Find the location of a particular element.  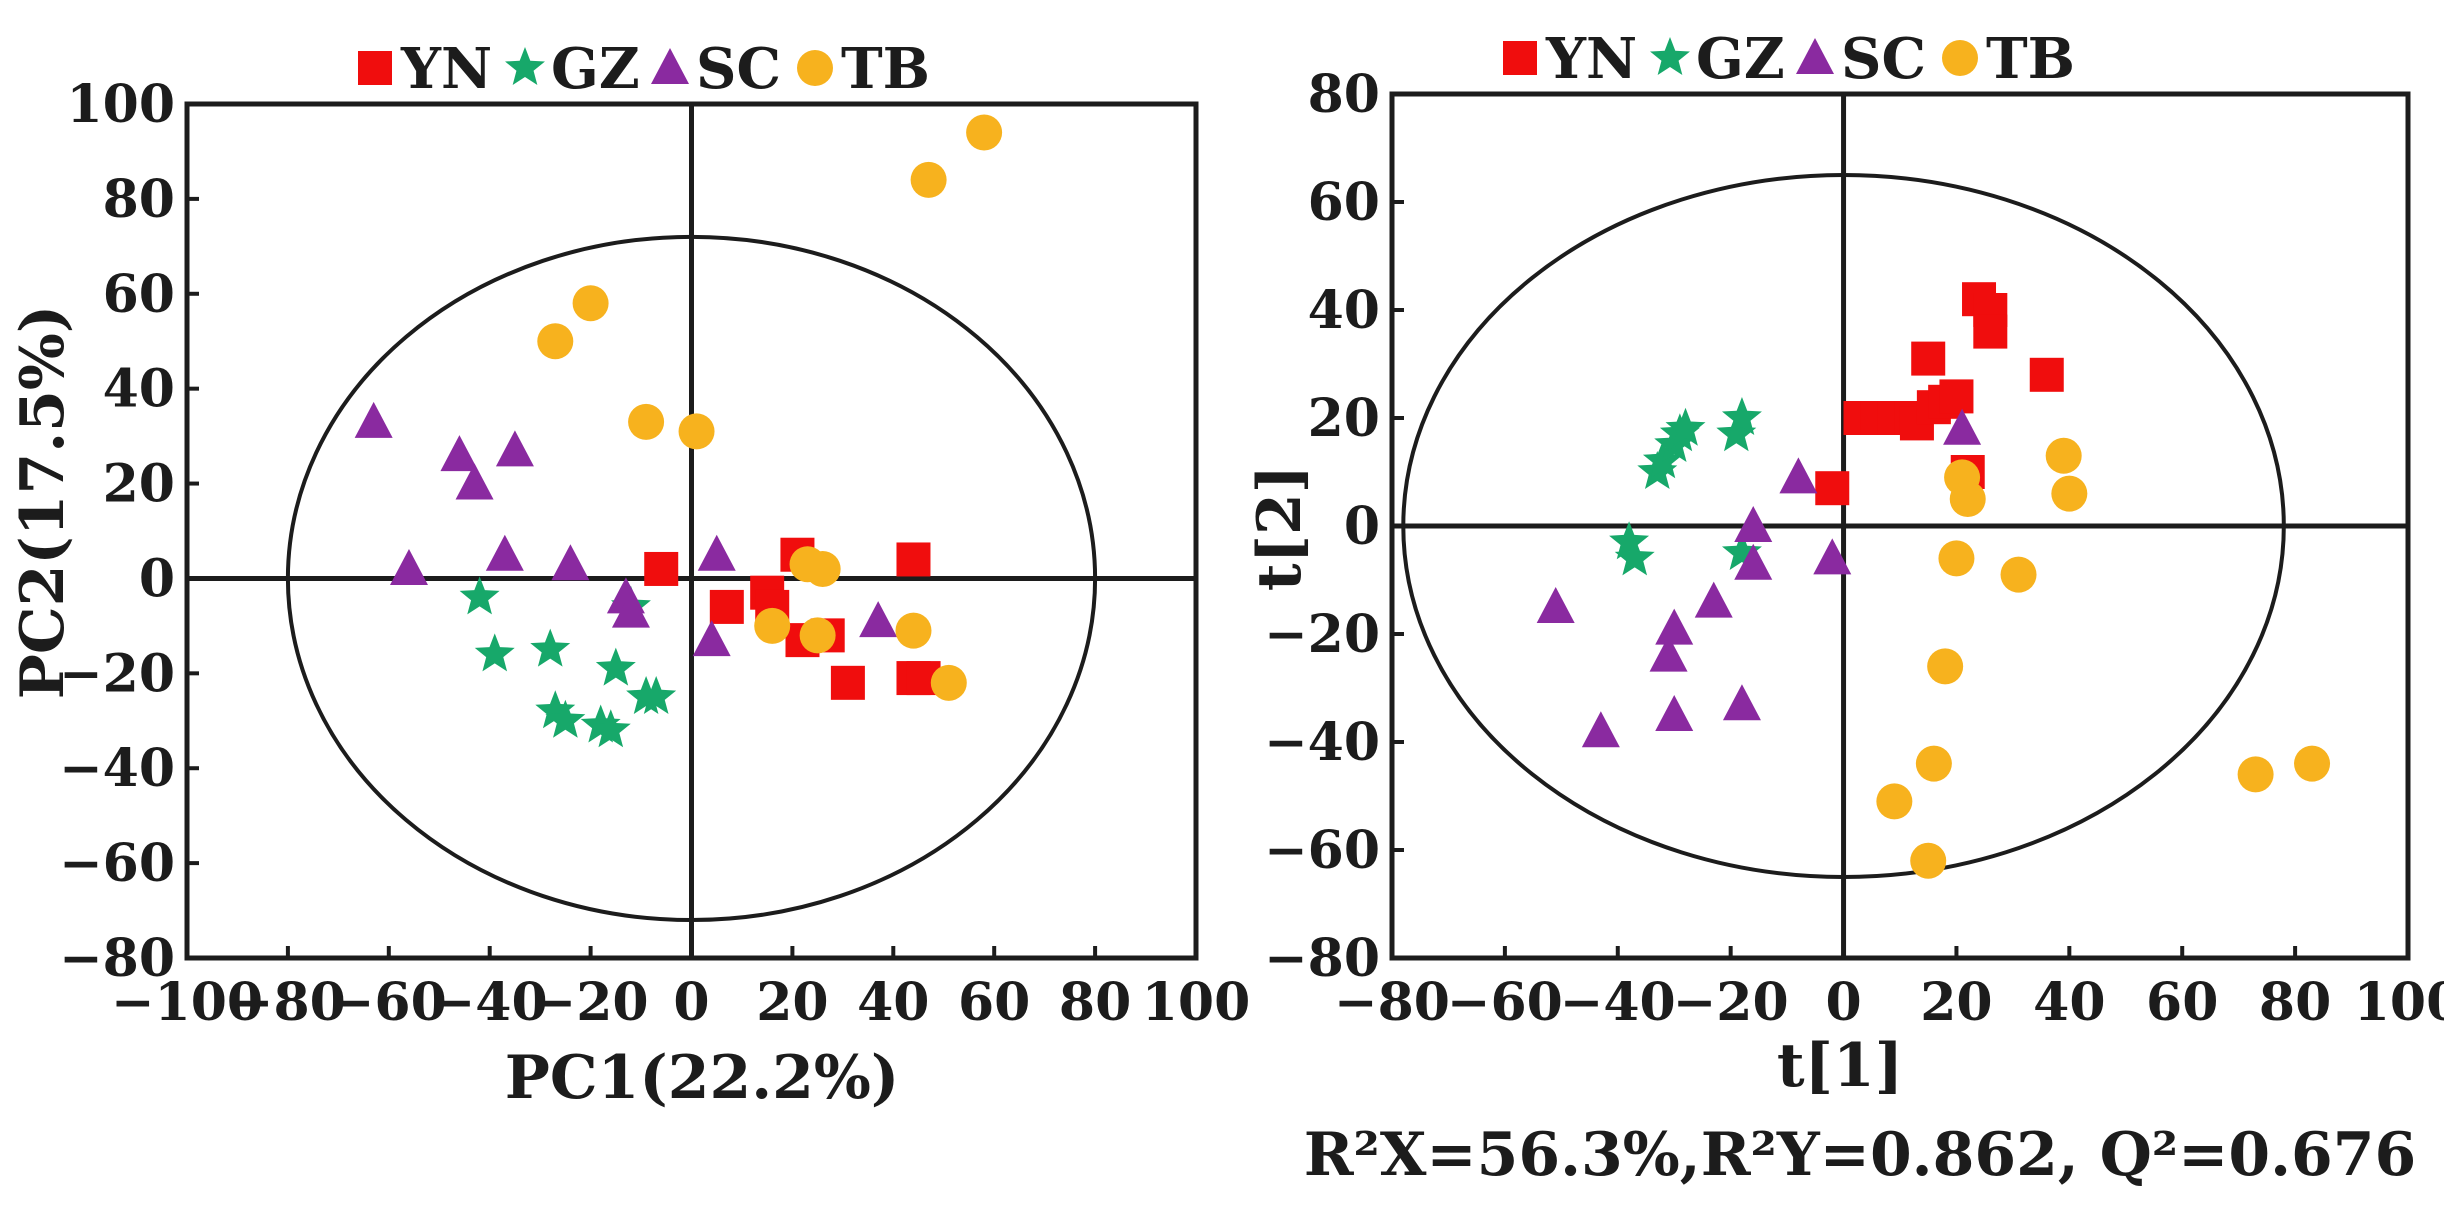

legend-label-gz: GZ is located at coordinates (1740, 59).